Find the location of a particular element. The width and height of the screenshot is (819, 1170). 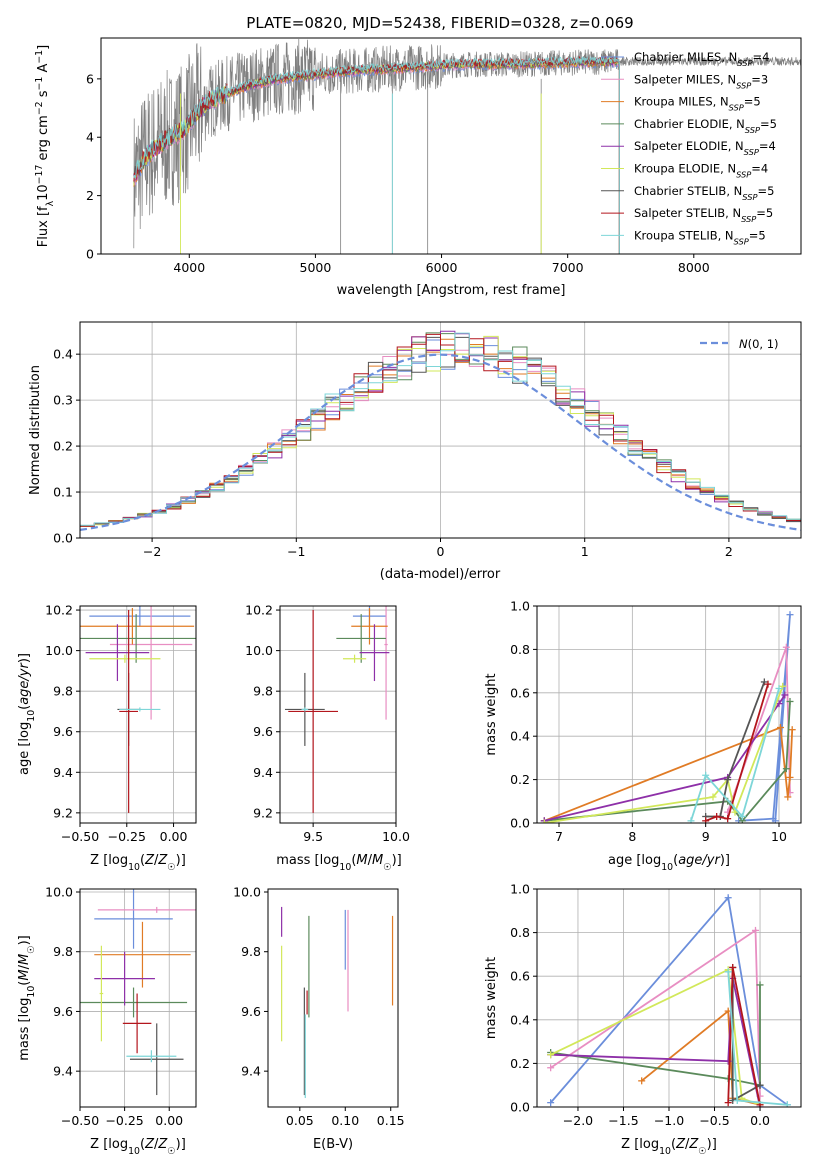

spectrum-y-label: Flux [fλ10−17 erg cm−2 s−1 A−1] is located at coordinates (45, 146).